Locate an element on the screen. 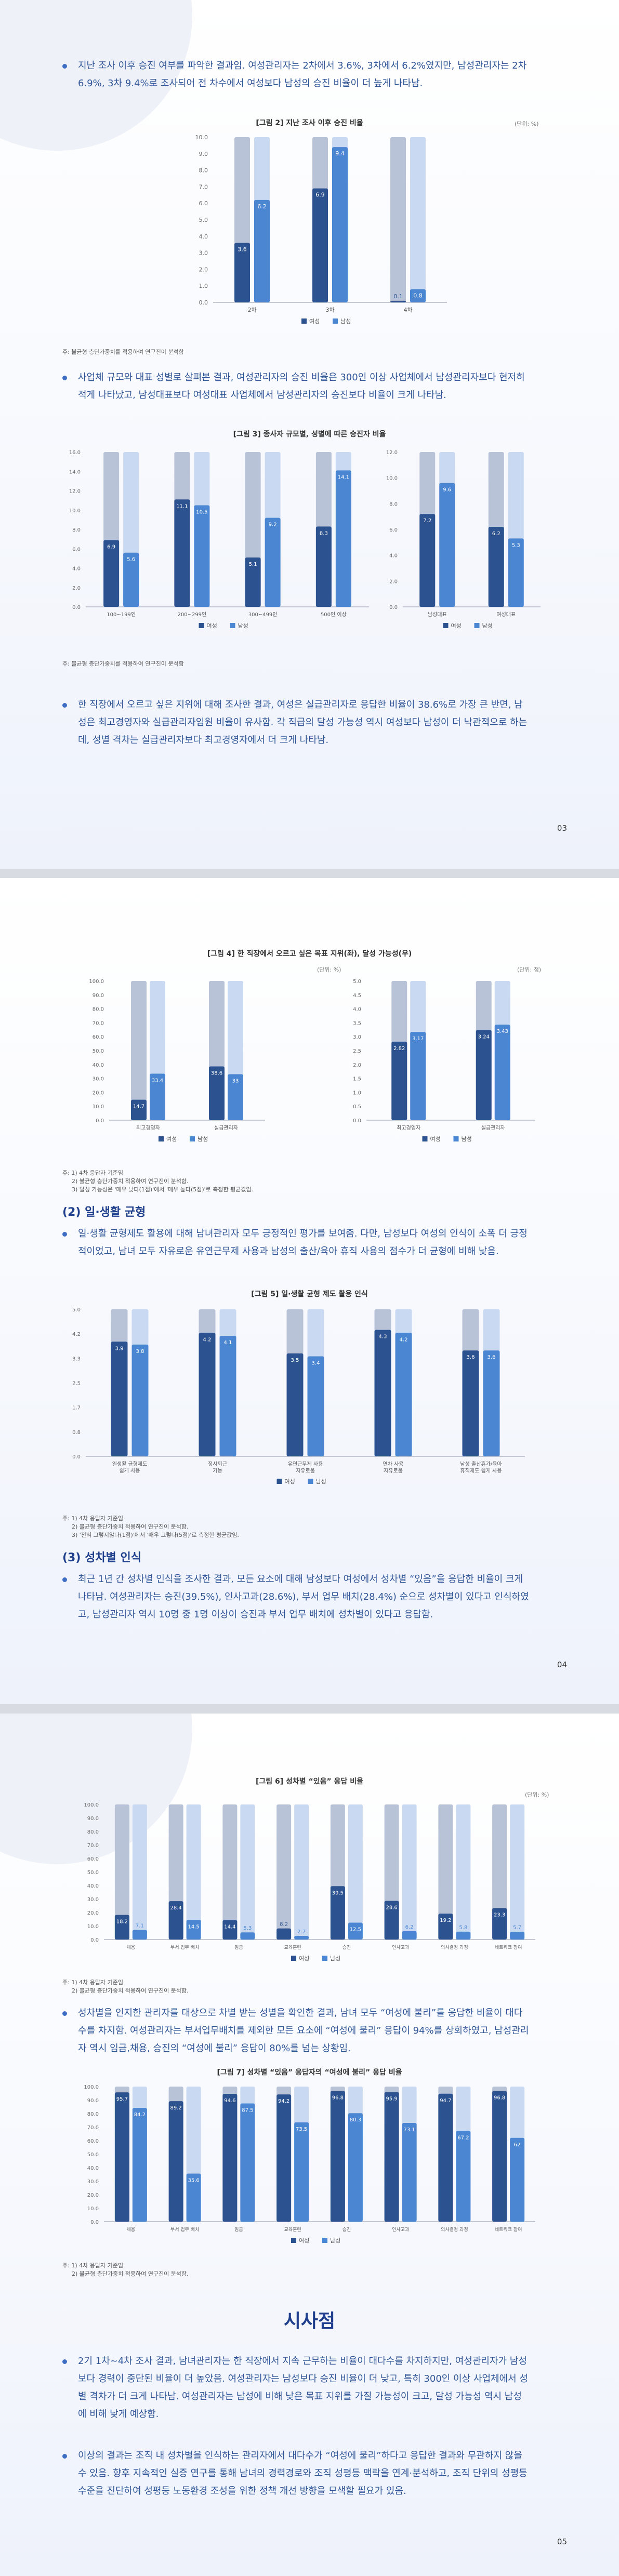  data-label: 28.4 is located at coordinates (175, 1908).